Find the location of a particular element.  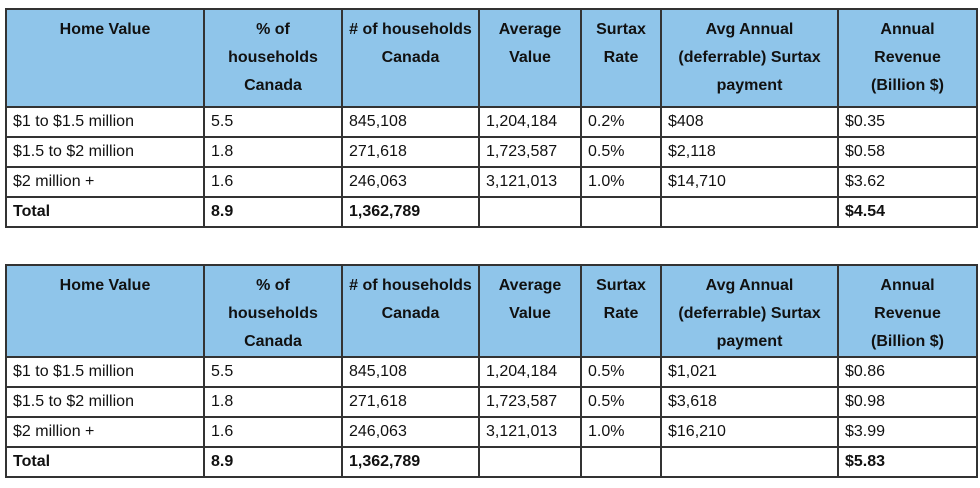

table-cell: $5.83 is located at coordinates (907, 462).